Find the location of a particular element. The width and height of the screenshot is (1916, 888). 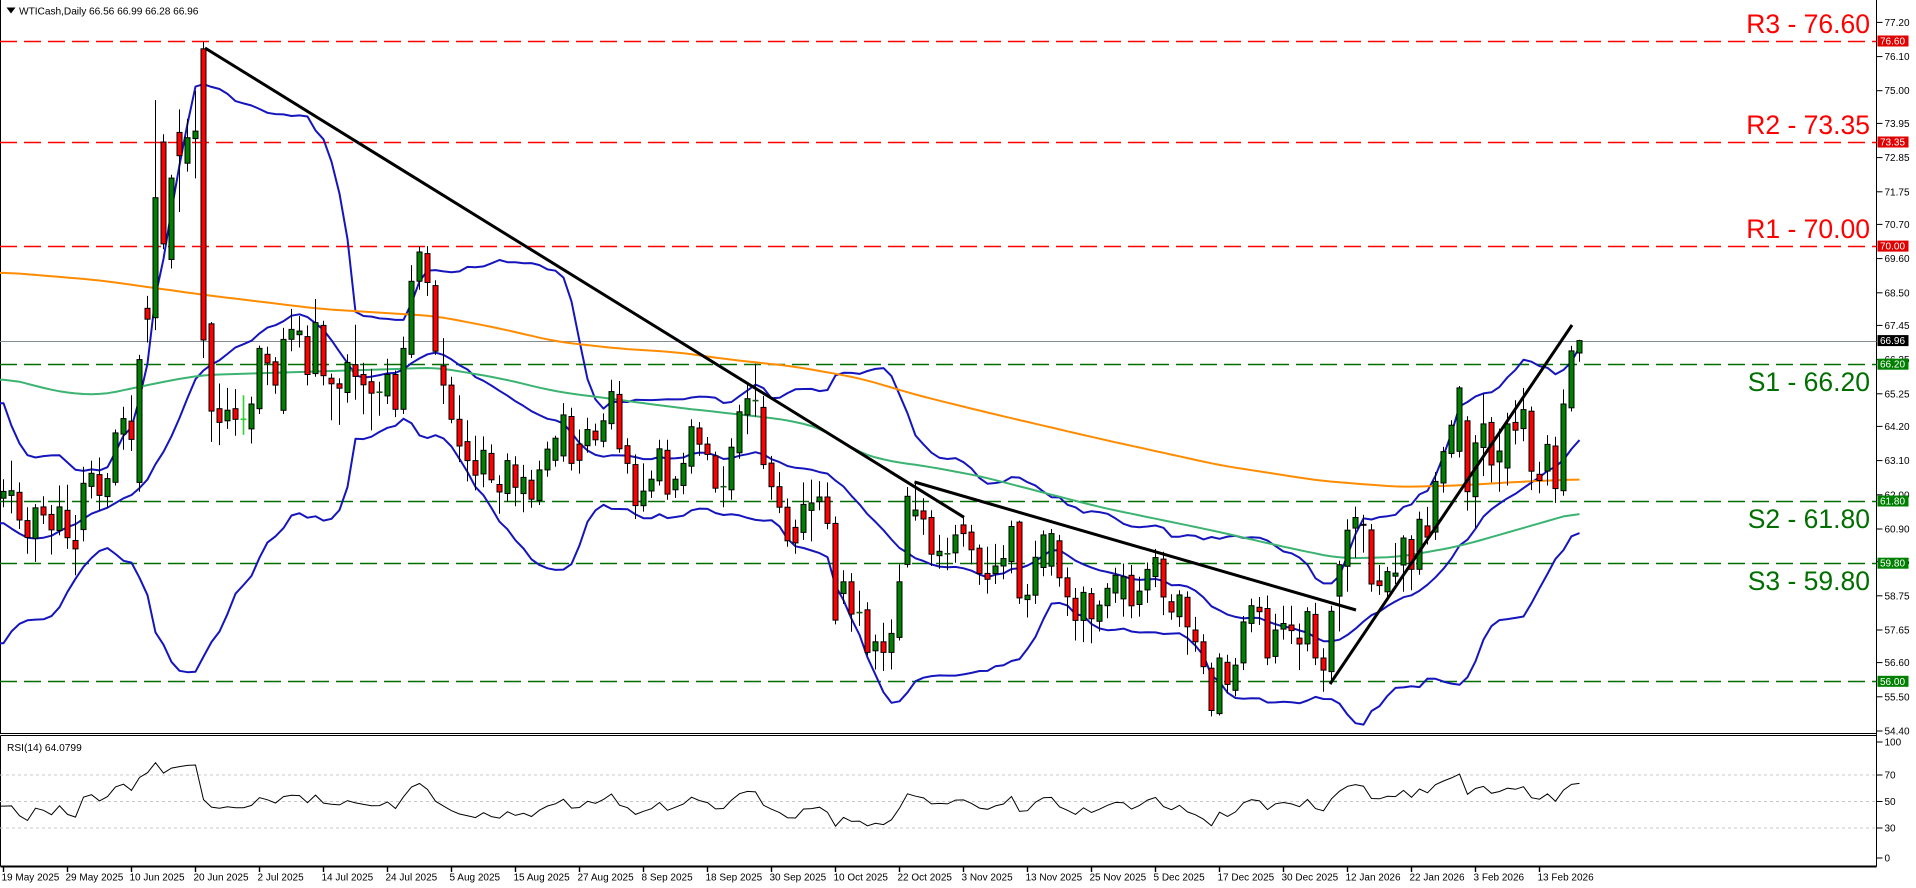

svg-text: 66.20 is located at coordinates (1892, 365).